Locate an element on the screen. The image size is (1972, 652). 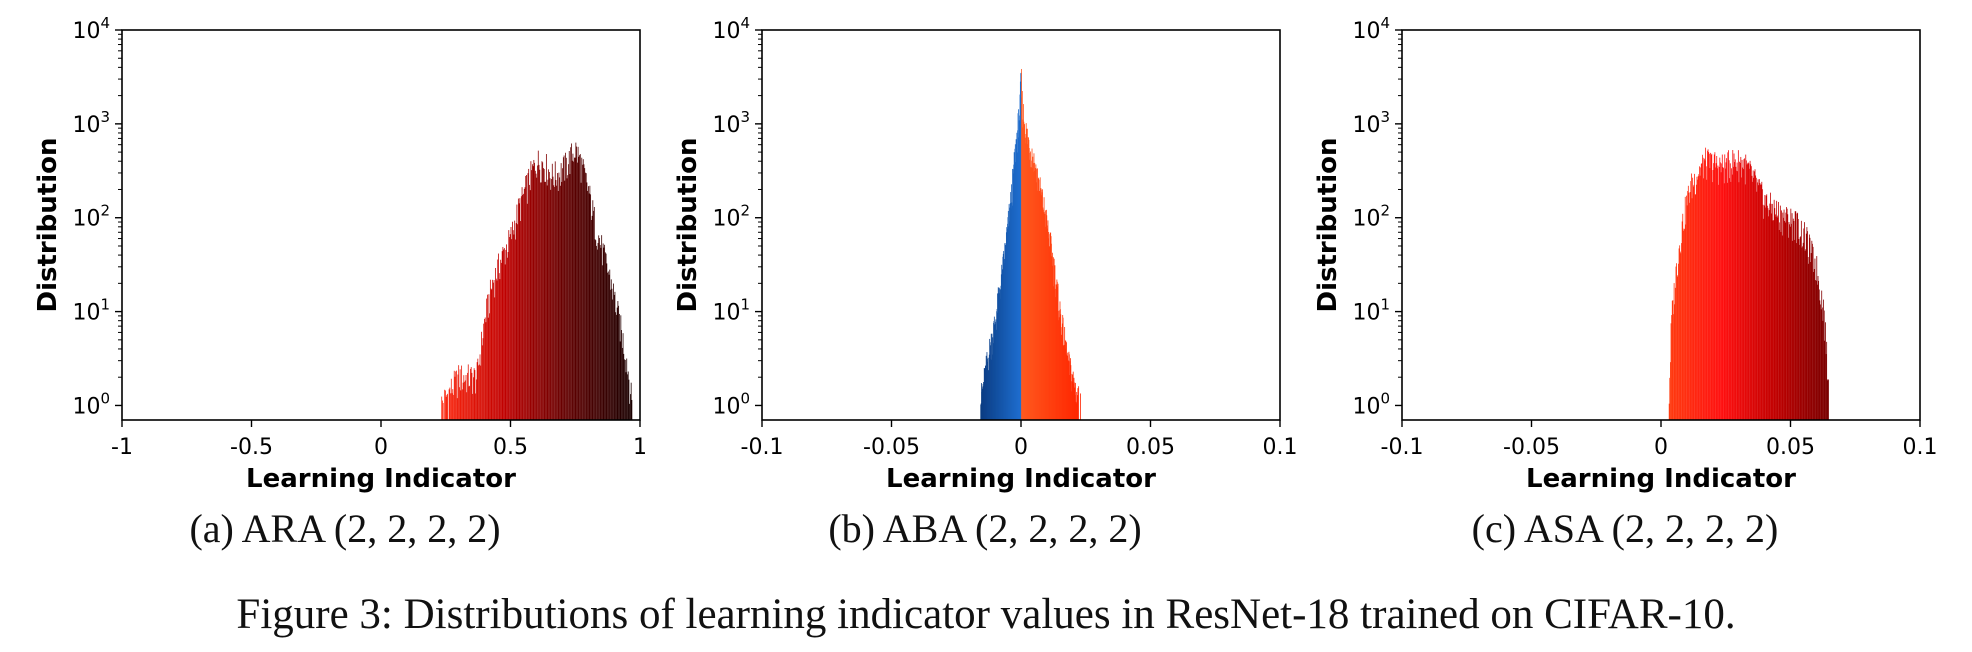
y-tick-label: 10⁰ is located at coordinates (731, 404).